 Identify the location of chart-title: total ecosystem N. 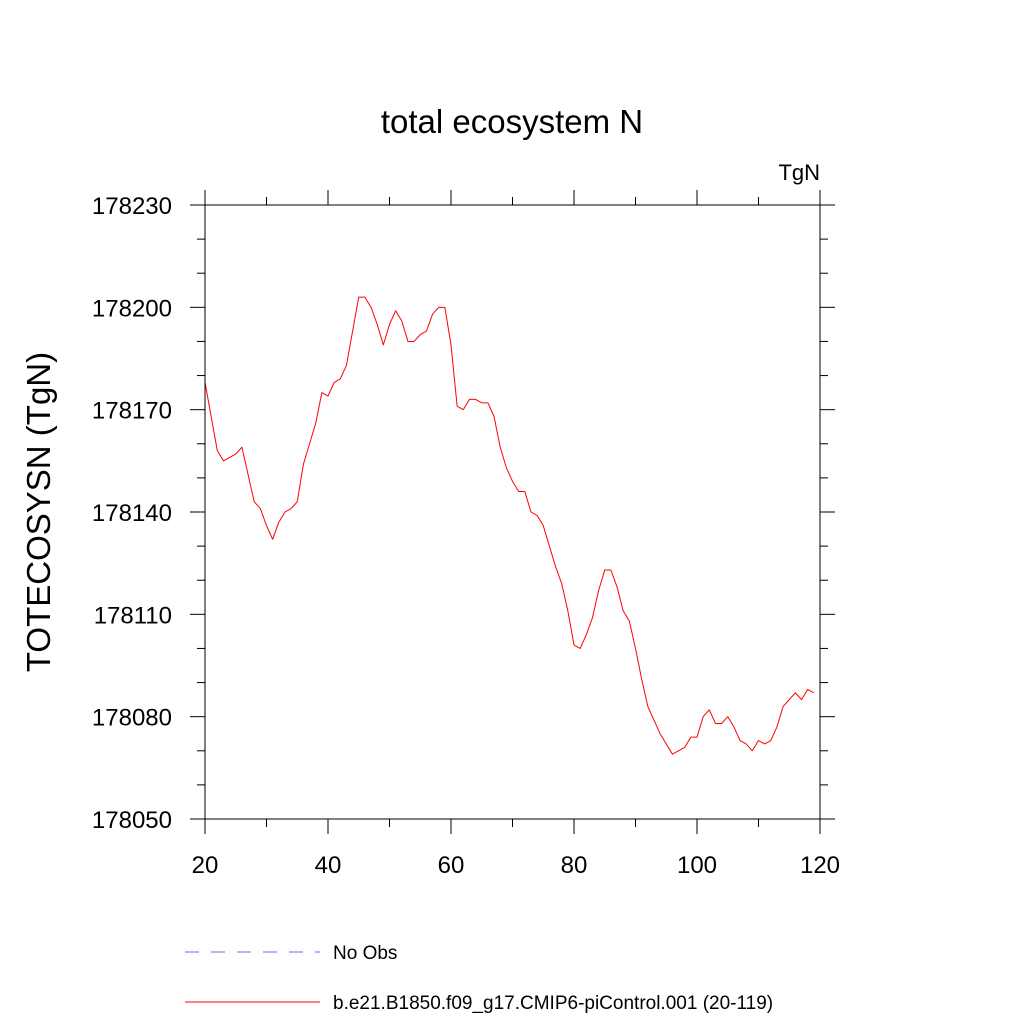
(512, 121).